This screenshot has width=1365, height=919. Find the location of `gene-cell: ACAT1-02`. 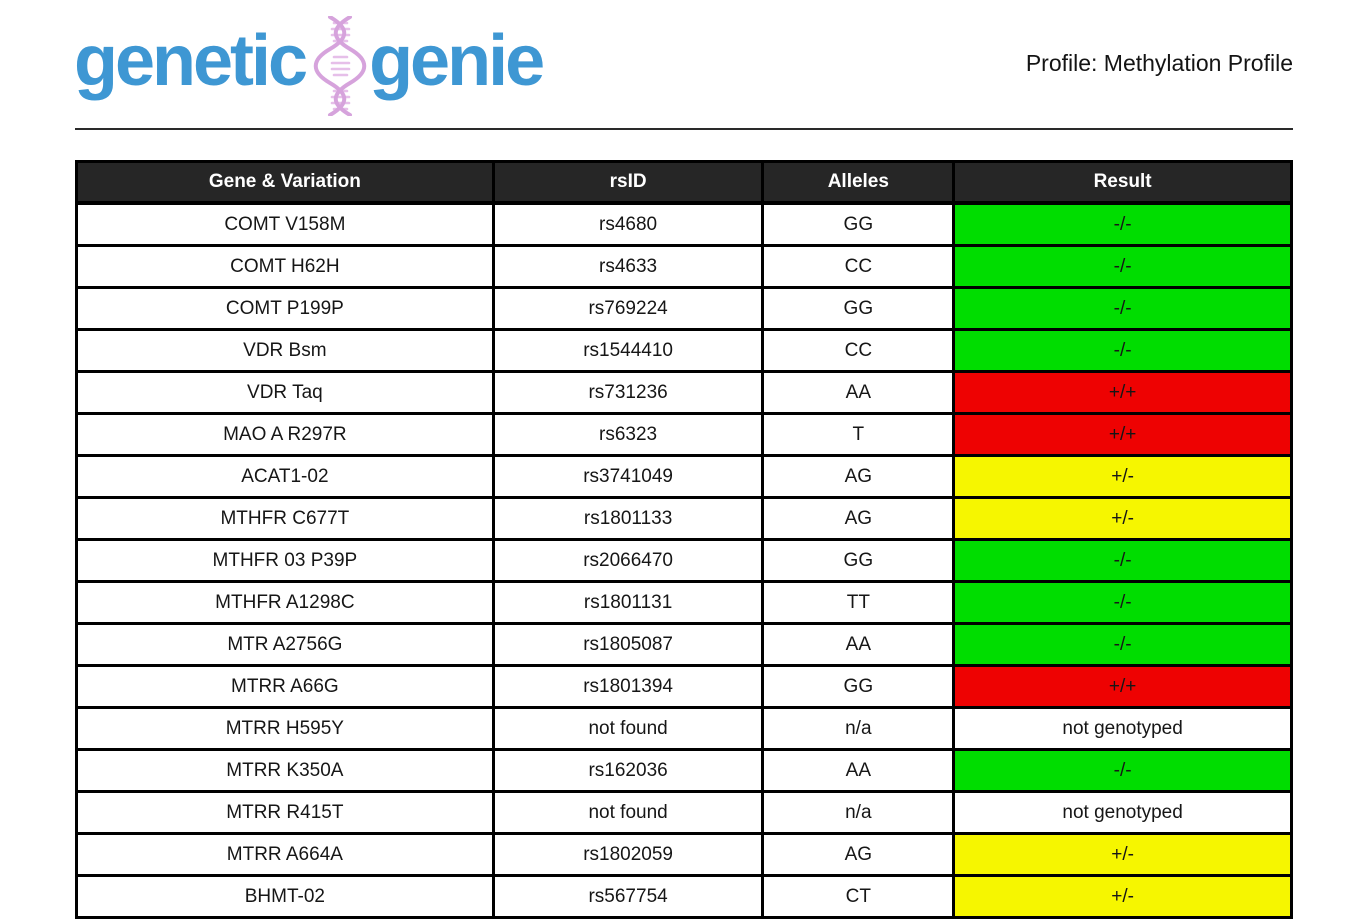

gene-cell: ACAT1-02 is located at coordinates (285, 476).